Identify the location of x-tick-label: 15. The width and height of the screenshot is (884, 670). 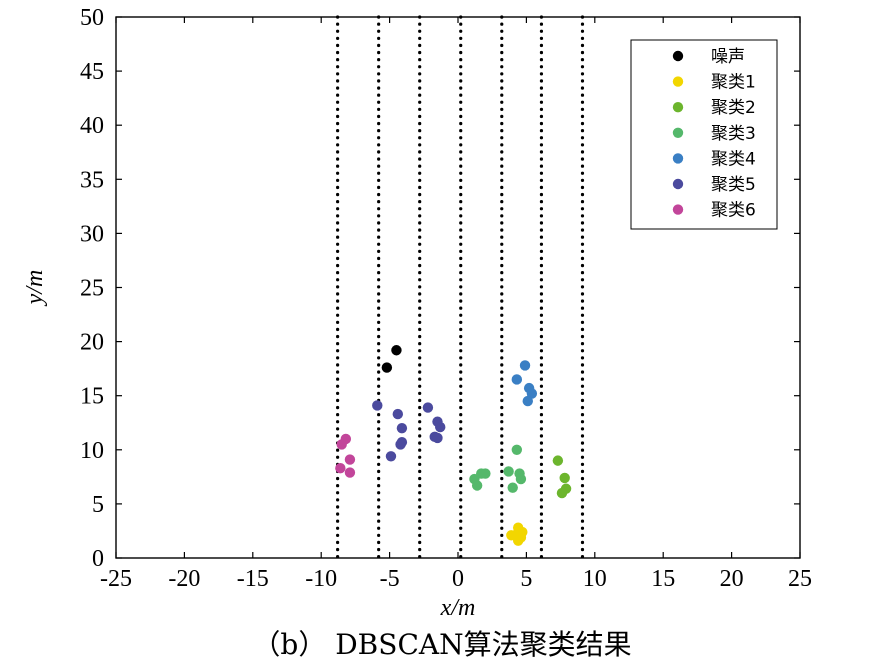
(663, 579).